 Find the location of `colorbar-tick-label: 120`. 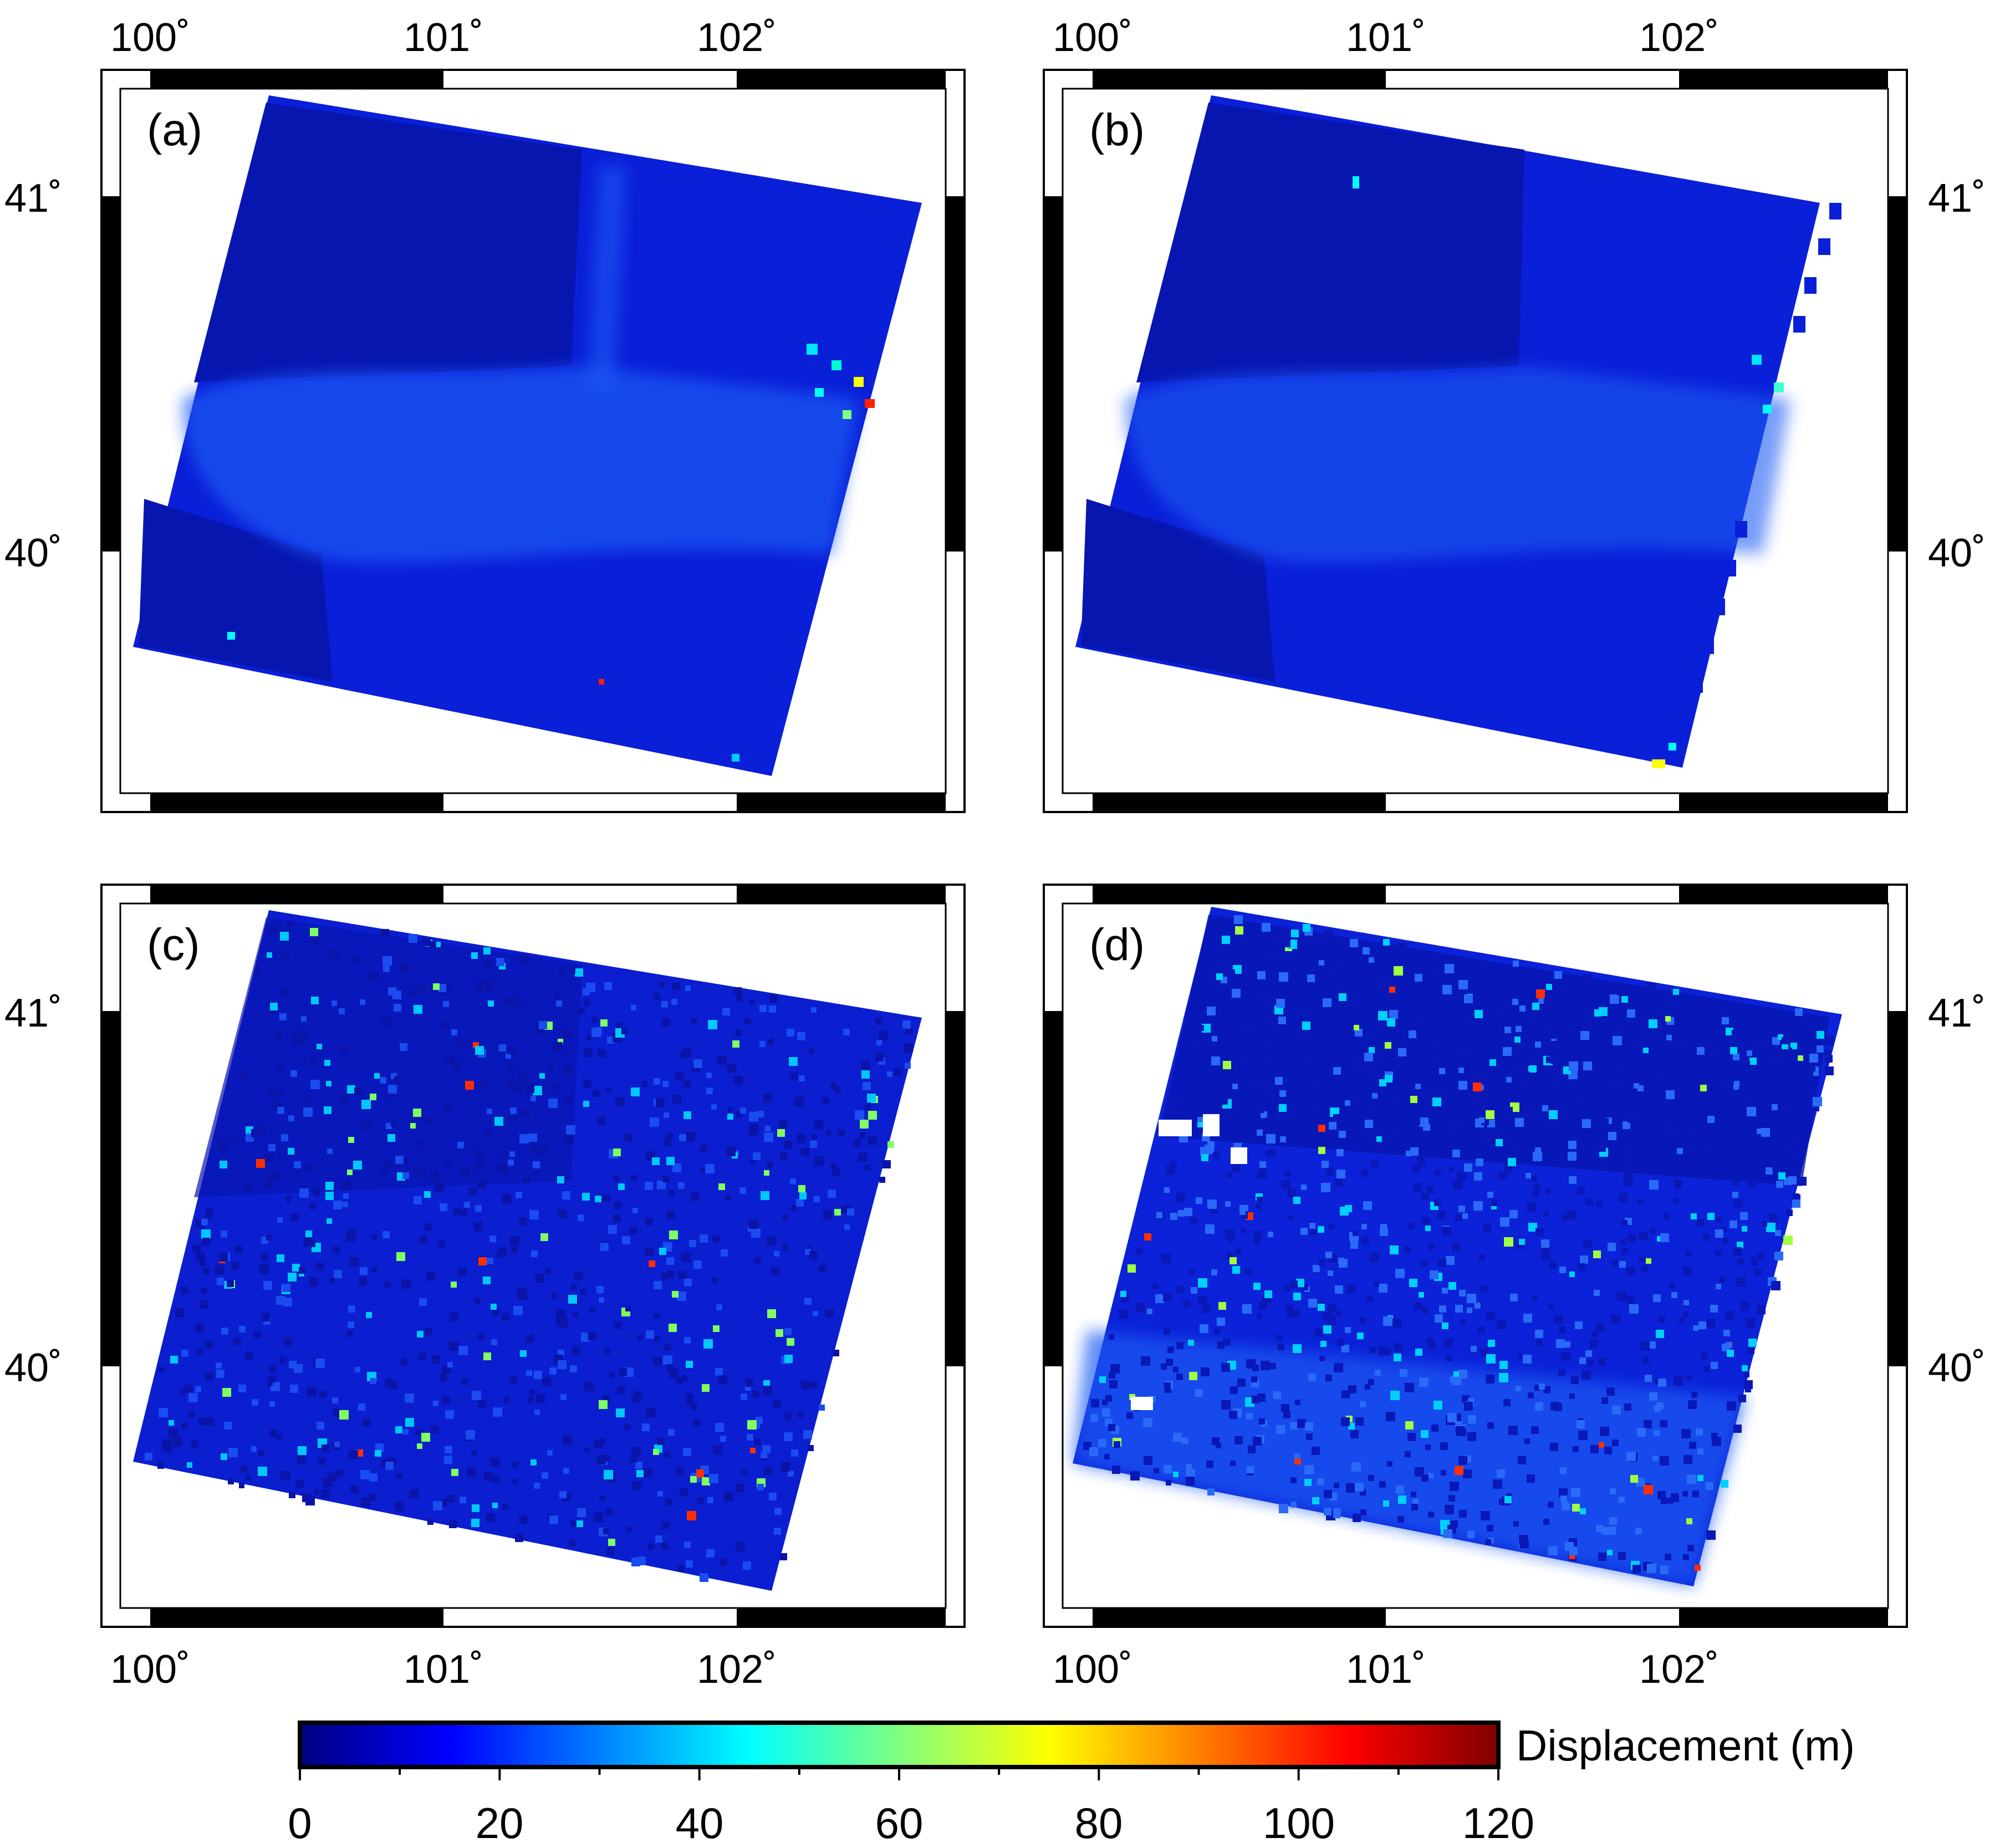

colorbar-tick-label: 120 is located at coordinates (1498, 1823).